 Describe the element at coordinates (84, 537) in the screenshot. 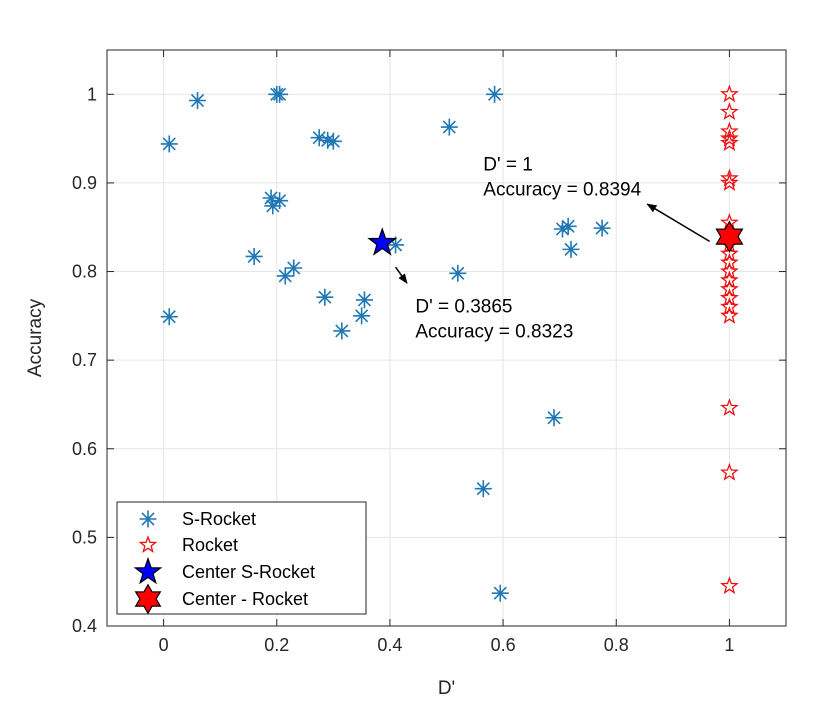

I see `y-tick-label: 0.5` at that location.